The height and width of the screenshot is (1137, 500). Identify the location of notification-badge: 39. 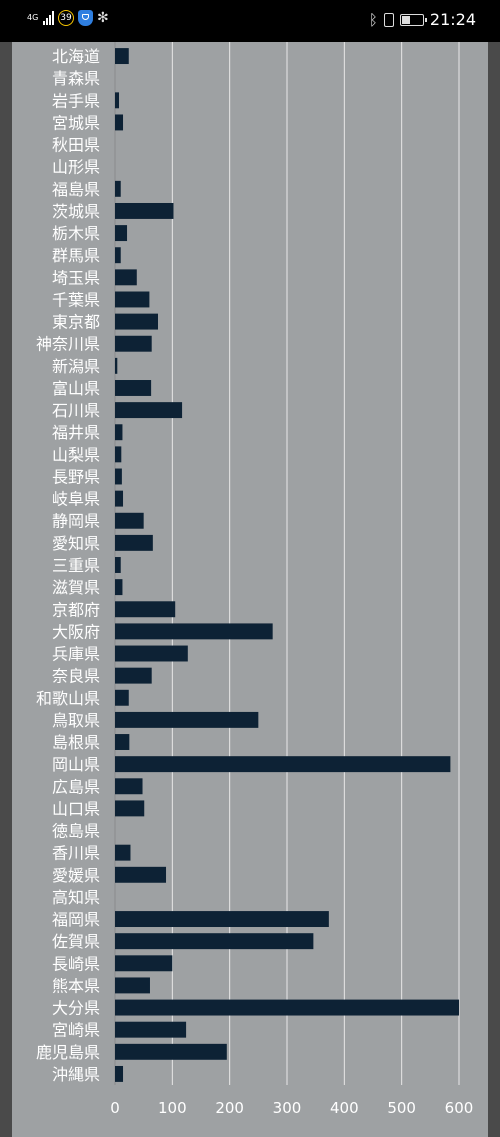
(66, 18).